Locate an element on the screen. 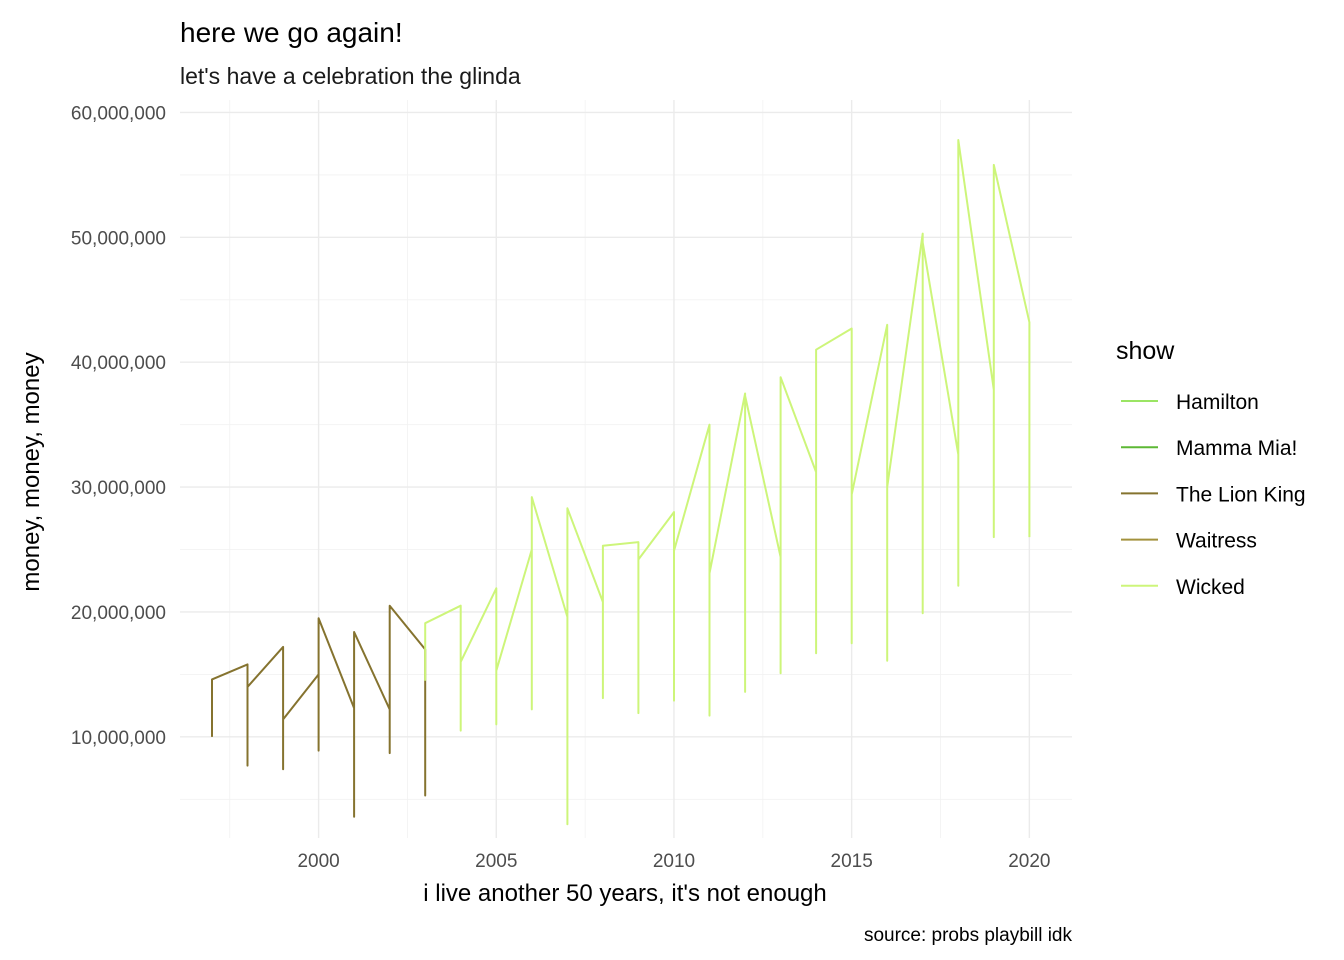 Image resolution: width=1344 pixels, height=960 pixels. y-tick-label: 20,000,000 is located at coordinates (118, 613).